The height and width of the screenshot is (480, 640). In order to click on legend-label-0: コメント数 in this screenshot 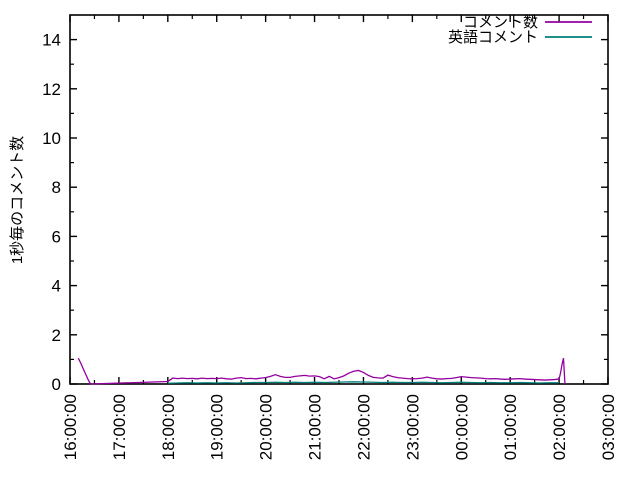, I will do `click(500, 22)`.